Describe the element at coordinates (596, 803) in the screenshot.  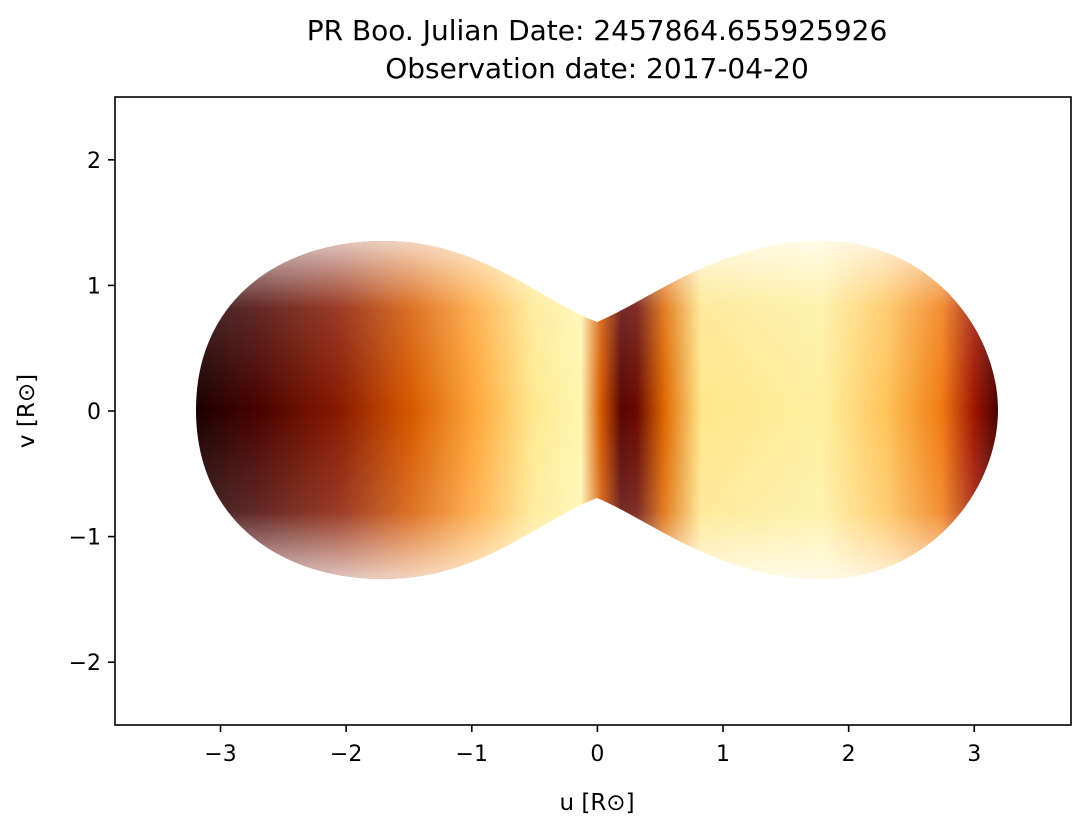
I see `x-axis-label: u [R⊙]` at that location.